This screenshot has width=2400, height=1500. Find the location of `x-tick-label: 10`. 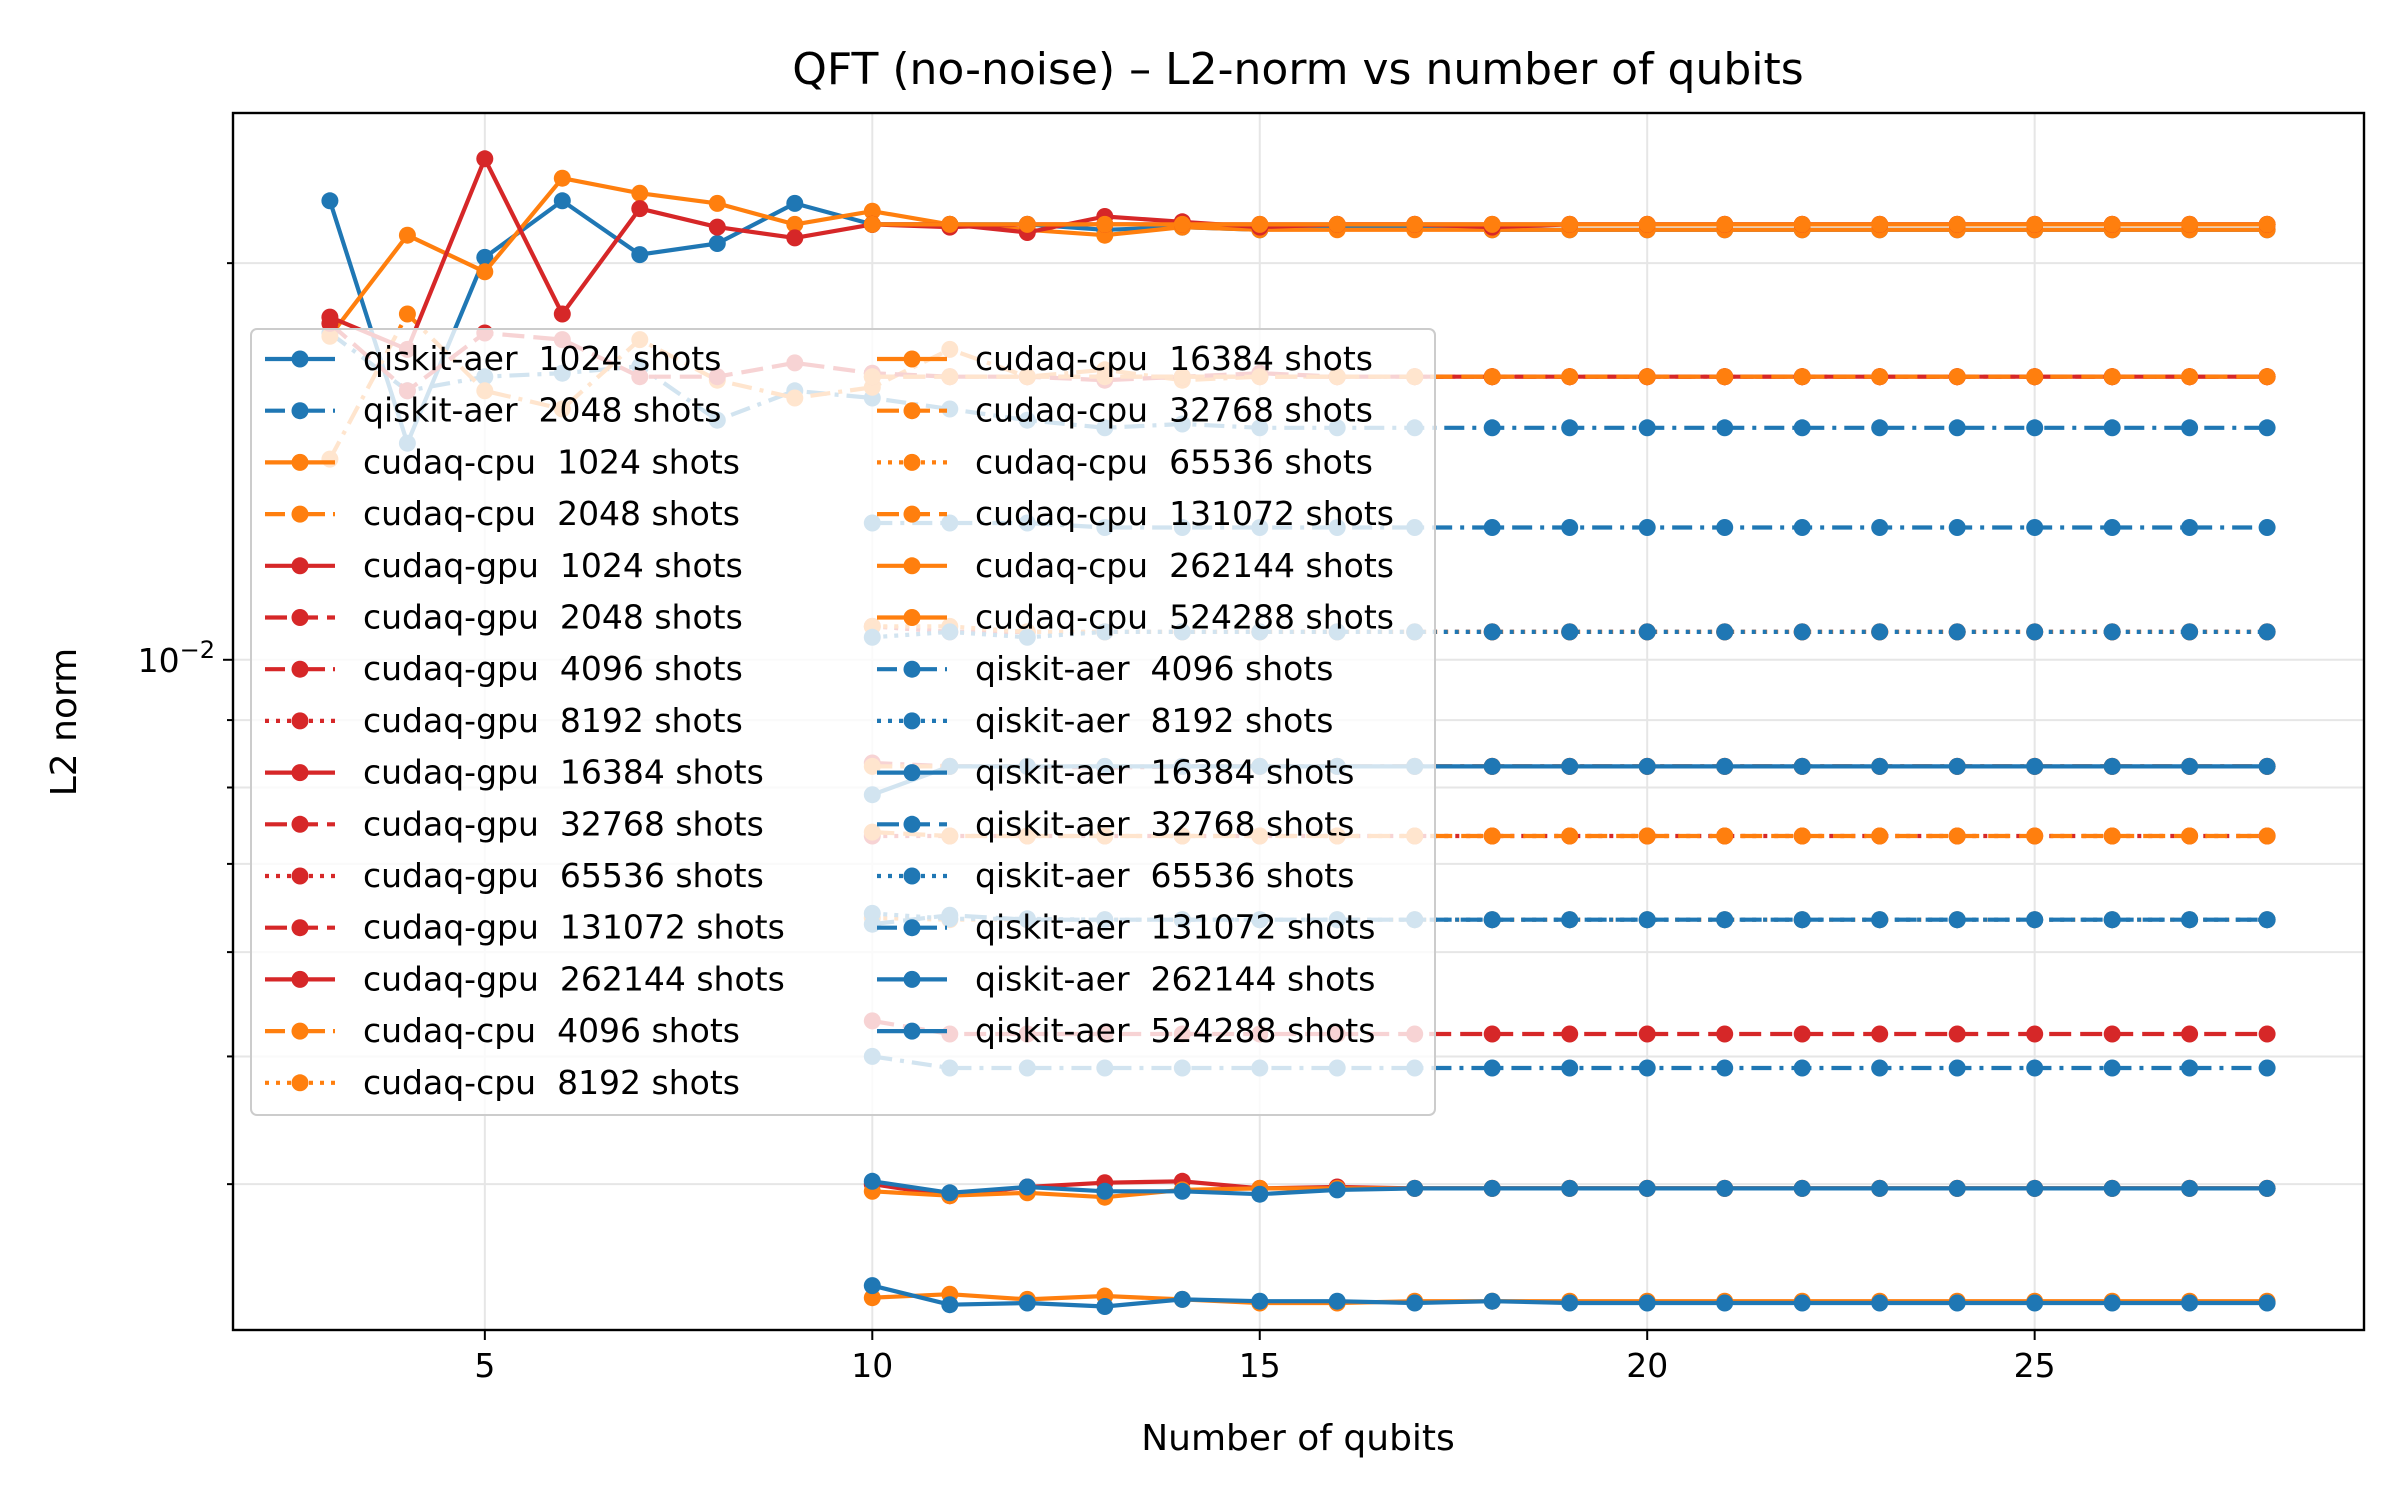

x-tick-label: 10 is located at coordinates (872, 1365).